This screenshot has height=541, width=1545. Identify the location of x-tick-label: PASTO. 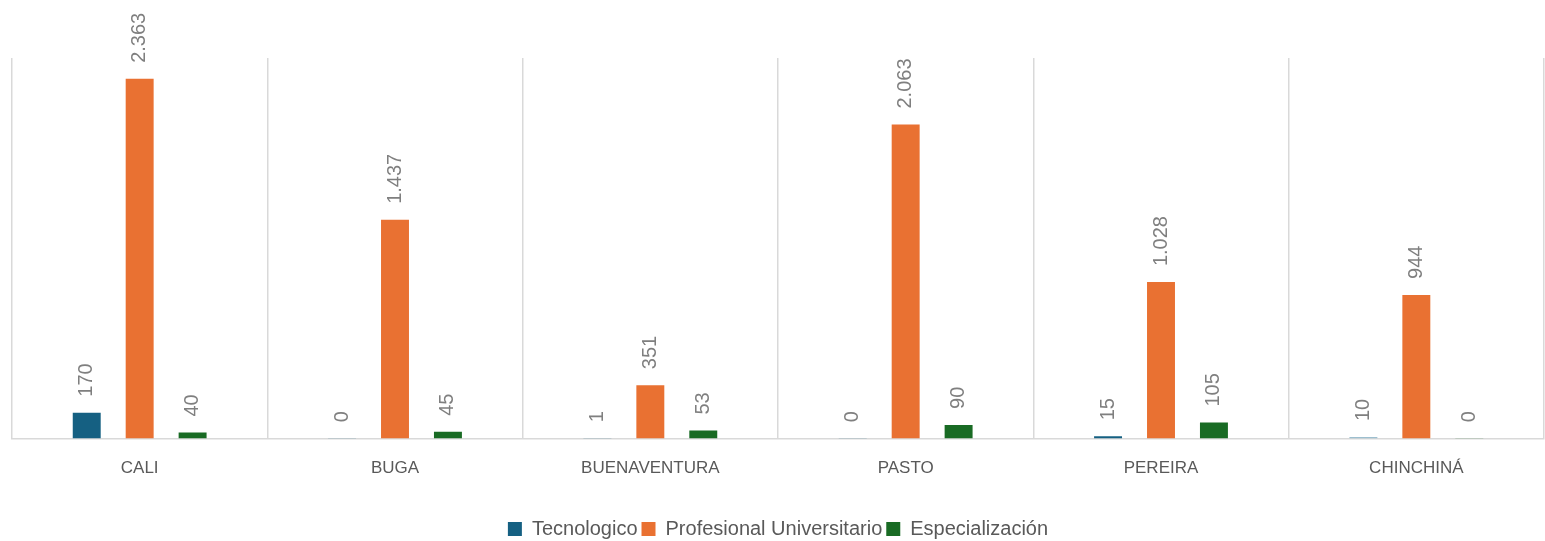
(905, 468).